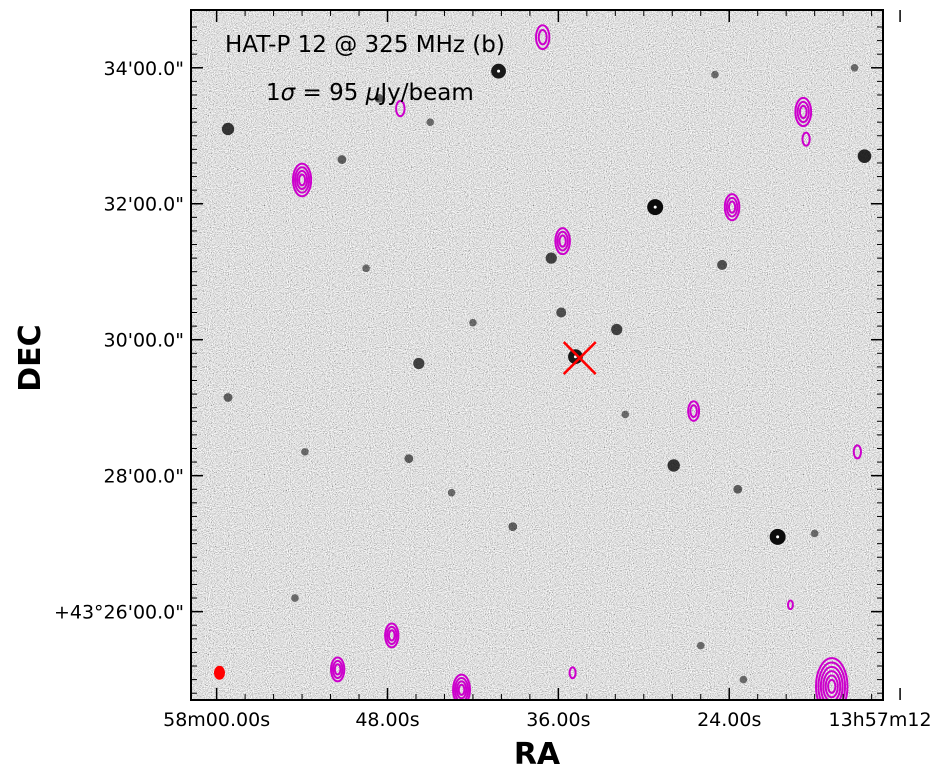 This screenshot has width=933, height=780. Describe the element at coordinates (219, 672) in the screenshot. I see `beam-ellipse` at that location.